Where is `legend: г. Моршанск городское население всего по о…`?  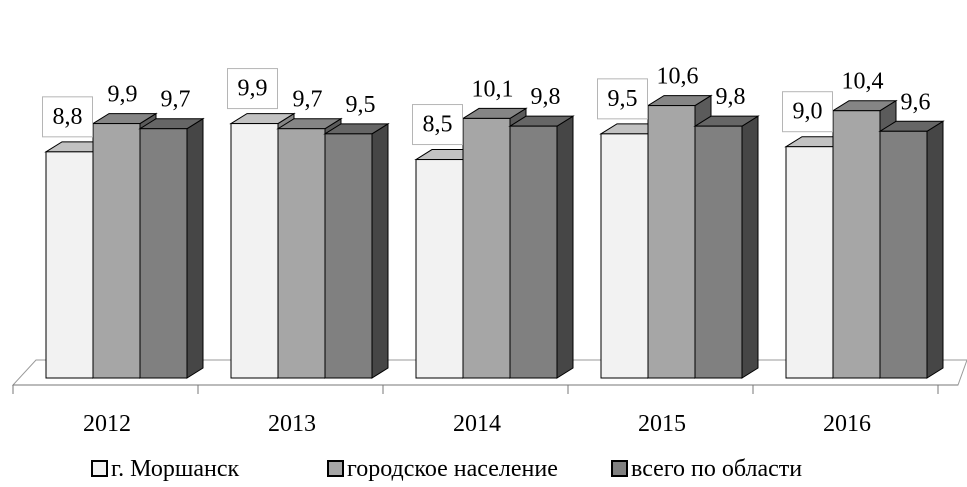 legend: г. Моршанск городское население всего по о… is located at coordinates (446, 469).